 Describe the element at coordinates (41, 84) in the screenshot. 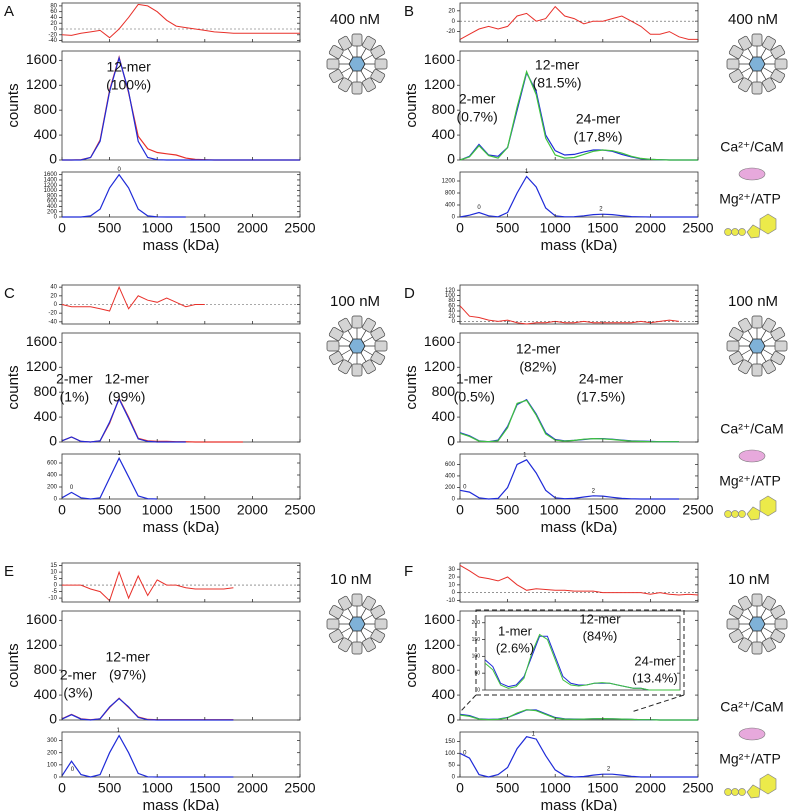

I see `y-tick-label: 1200` at that location.